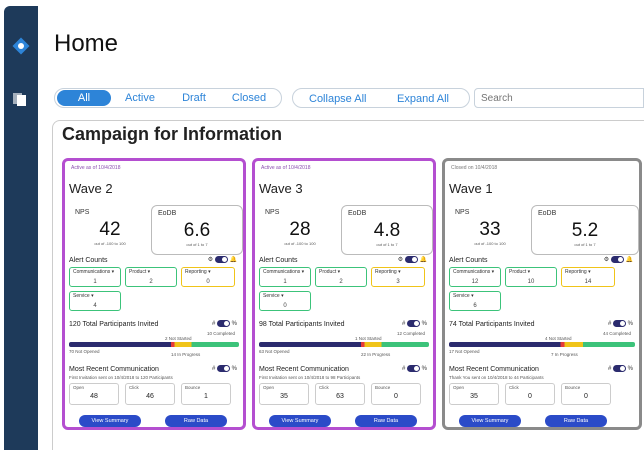 This screenshot has height=450, width=644. What do you see at coordinates (328, 272) in the screenshot?
I see `alert-label: Product` at bounding box center [328, 272].